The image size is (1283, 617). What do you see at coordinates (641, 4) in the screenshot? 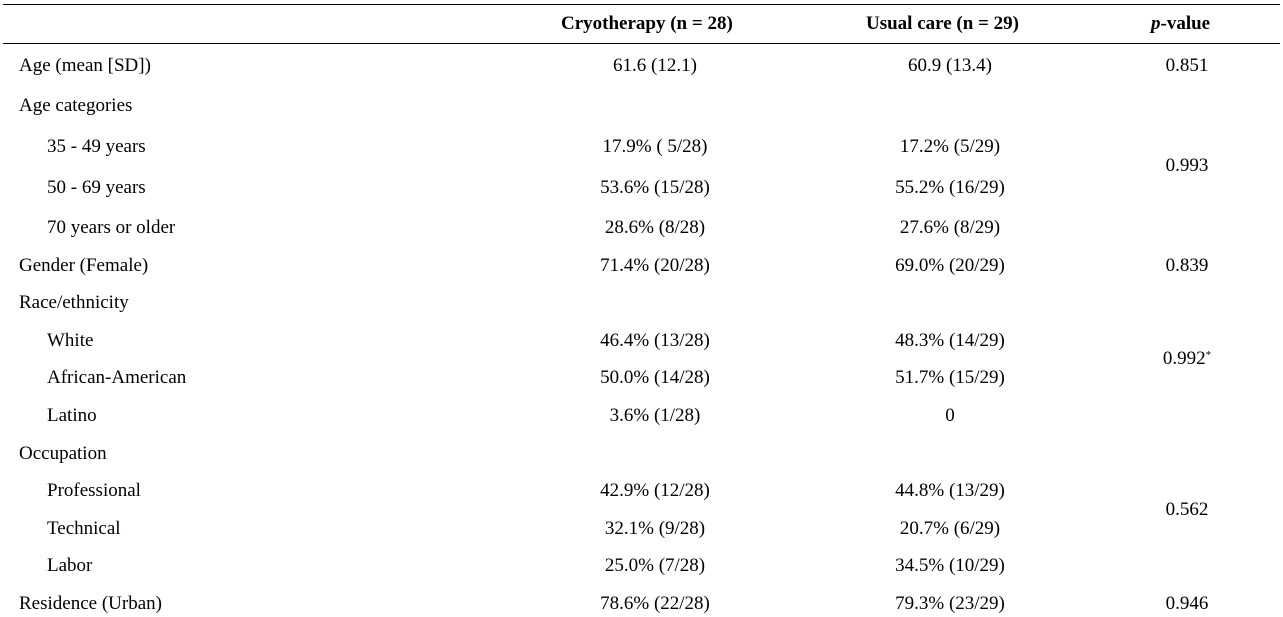
I see `table-top-rule` at bounding box center [641, 4].